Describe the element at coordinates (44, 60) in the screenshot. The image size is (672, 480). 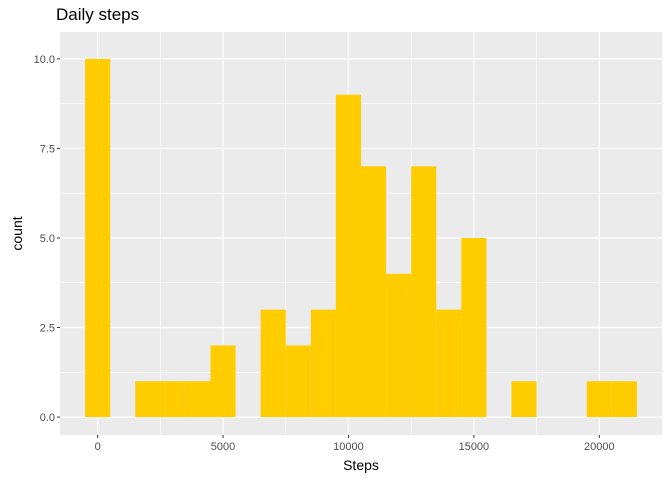
I see `y-tick-label: 10.0` at that location.